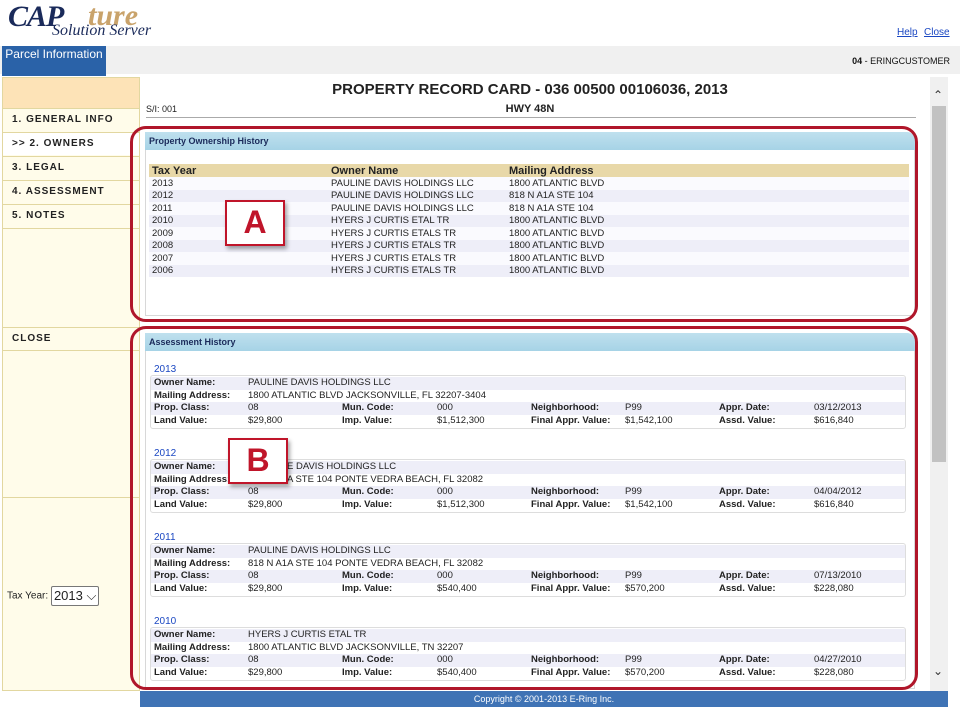  I want to click on cell-year: 2006, so click(238, 270).